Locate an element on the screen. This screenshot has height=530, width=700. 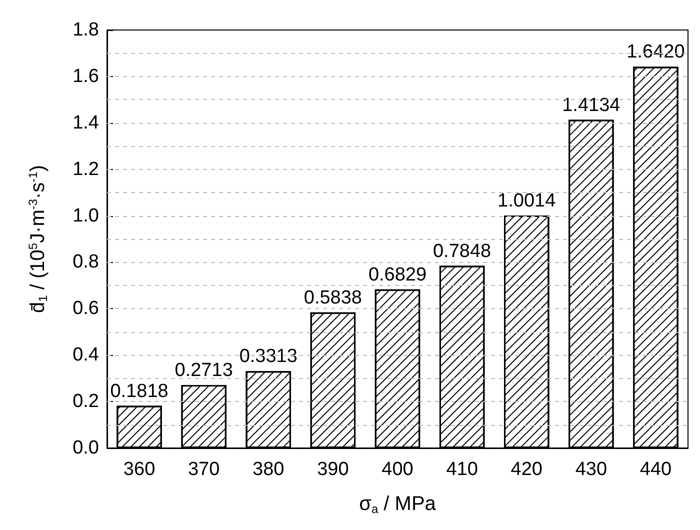
y-tick-label: 1.8 is located at coordinates (85, 30).